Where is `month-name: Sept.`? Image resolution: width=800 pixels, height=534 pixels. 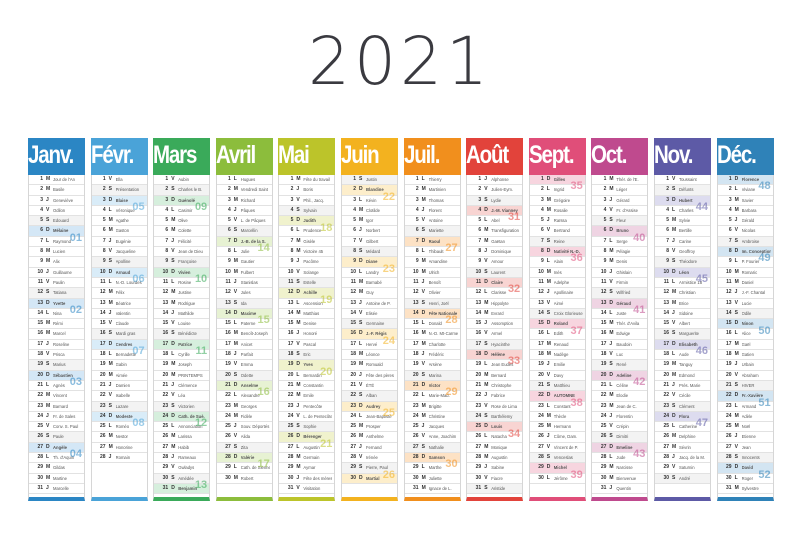 month-name: Sept. is located at coordinates (551, 155).